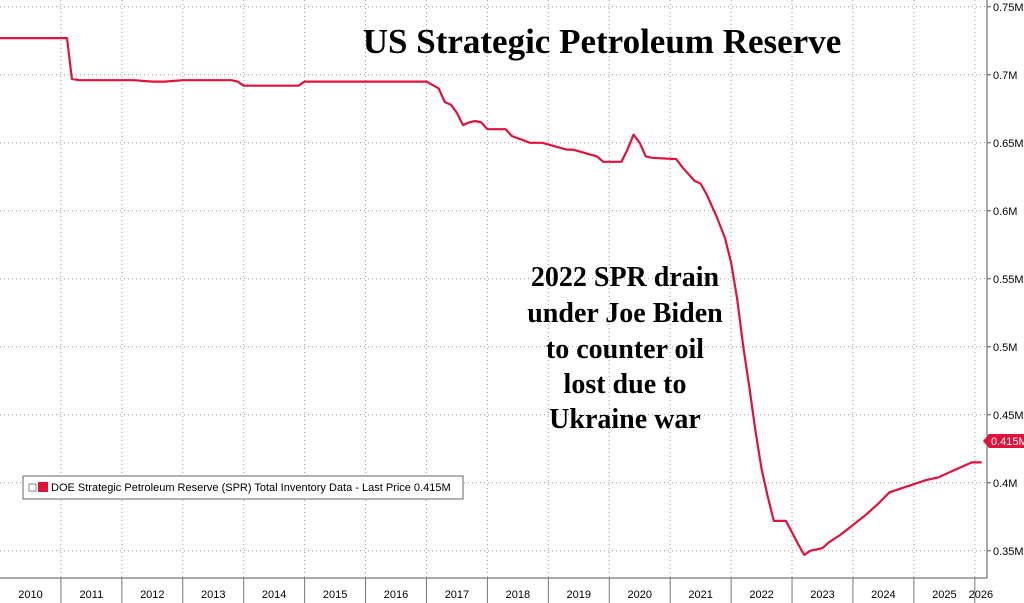 The height and width of the screenshot is (603, 1024). Describe the element at coordinates (1008, 552) in the screenshot. I see `y-tick-label: 0.35M` at that location.